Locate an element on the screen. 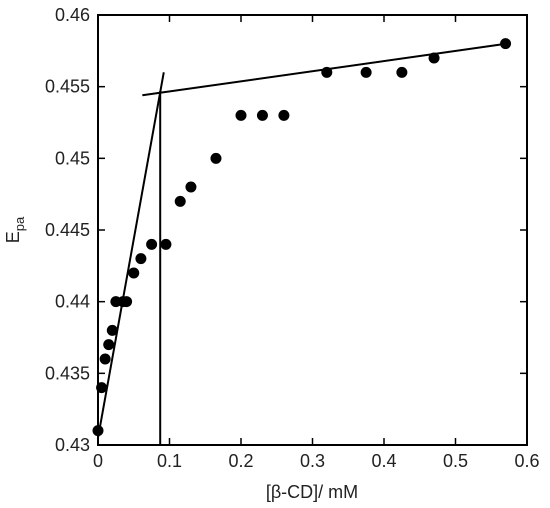 This screenshot has height=508, width=550. x-tick-label: 0.5 is located at coordinates (455, 461).